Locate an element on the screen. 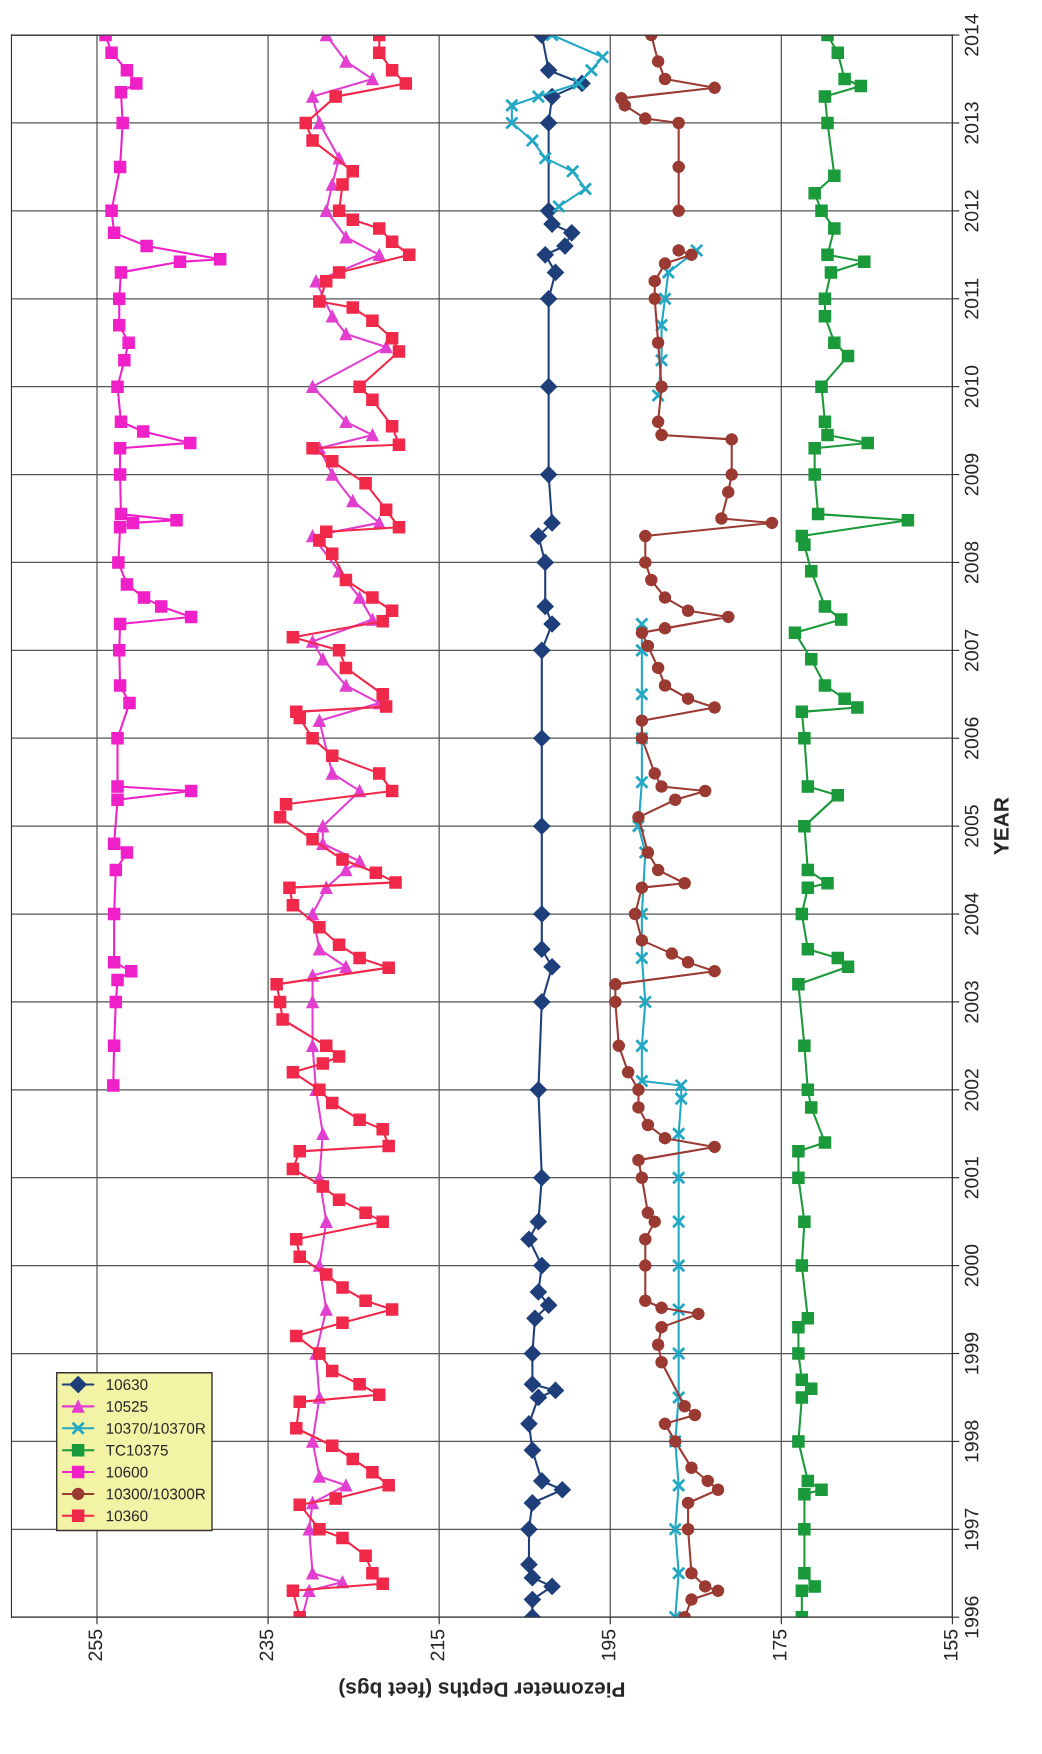 Image resolution: width=1042 pixels, height=1754 pixels. y-tick-label: 2007 is located at coordinates (971, 650).